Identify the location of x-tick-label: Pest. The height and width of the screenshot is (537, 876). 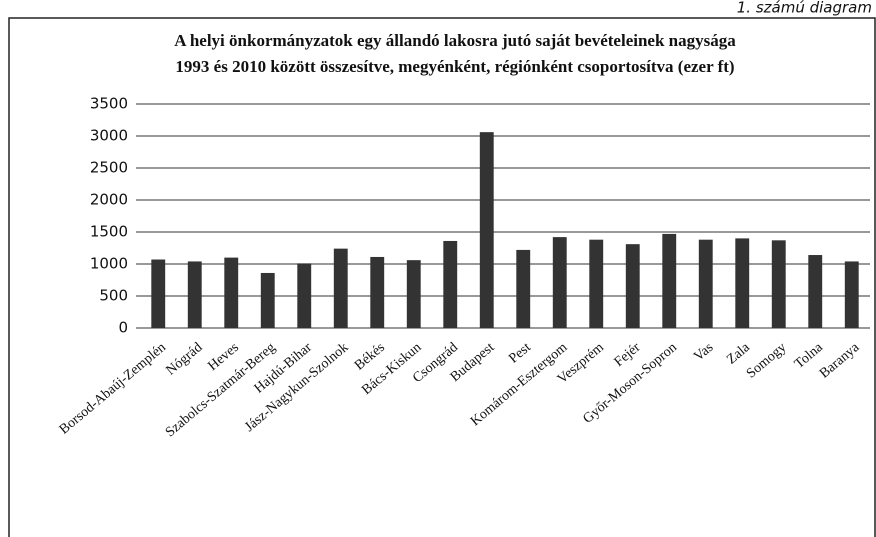
(520, 353).